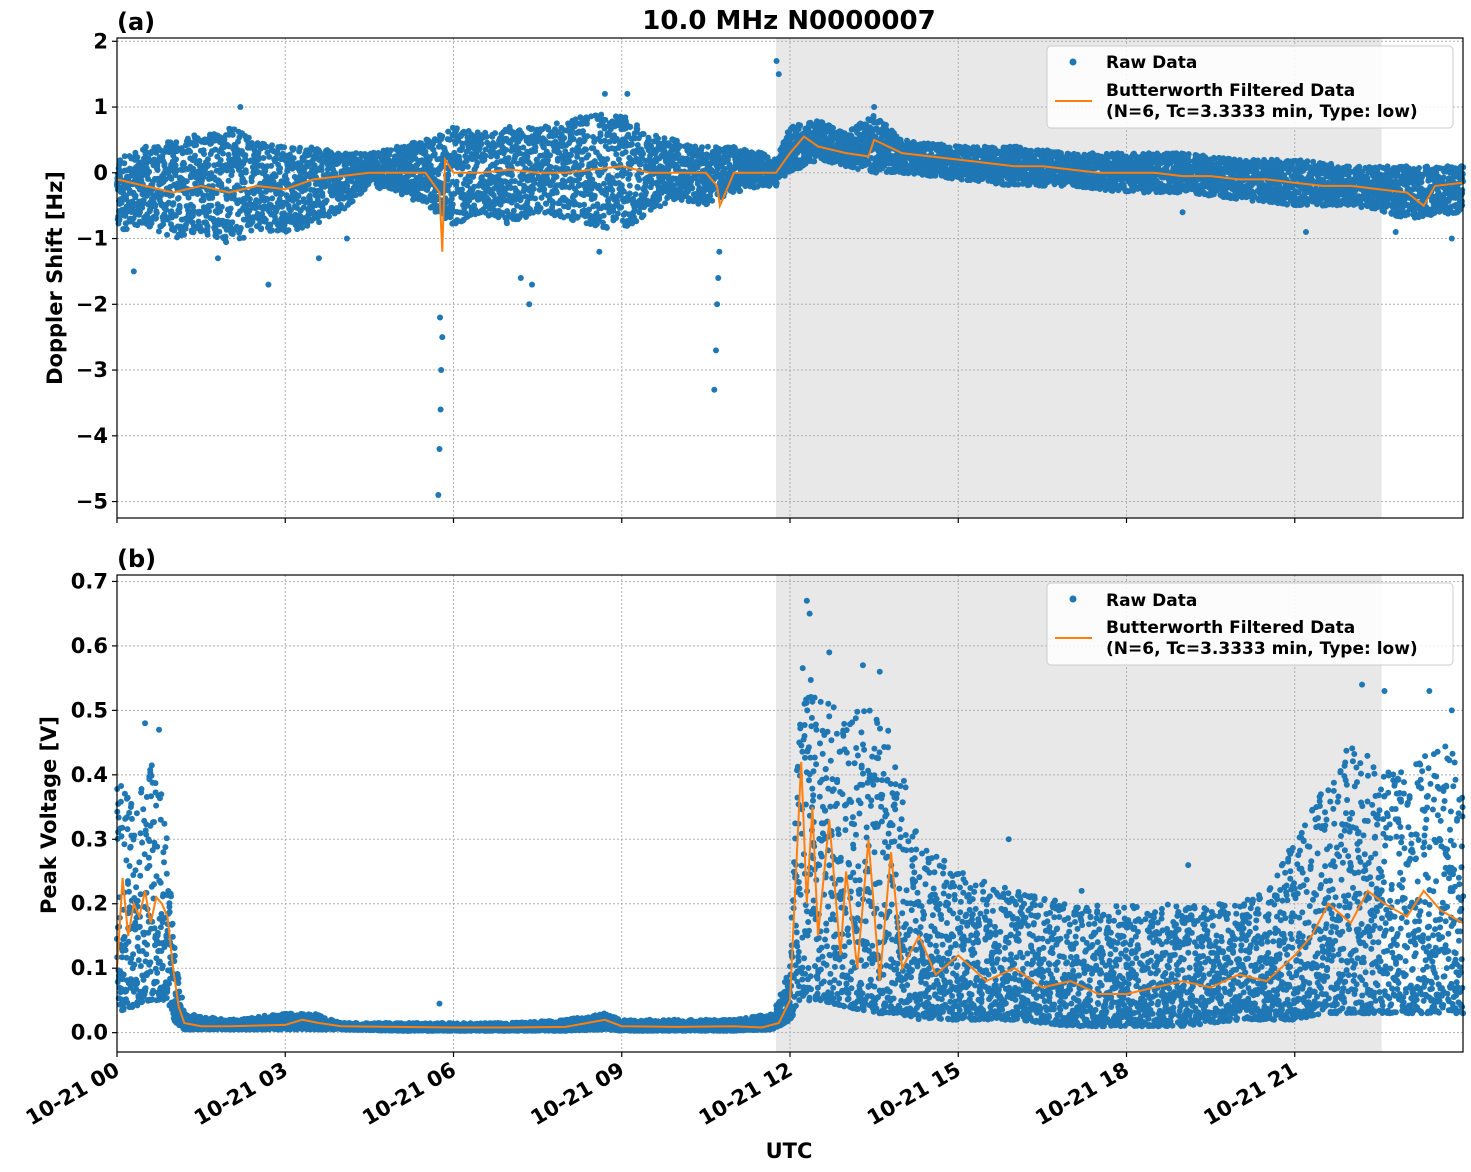  What do you see at coordinates (788, 21) in the screenshot?
I see `chart-title: 10.0 MHz N0000007` at bounding box center [788, 21].